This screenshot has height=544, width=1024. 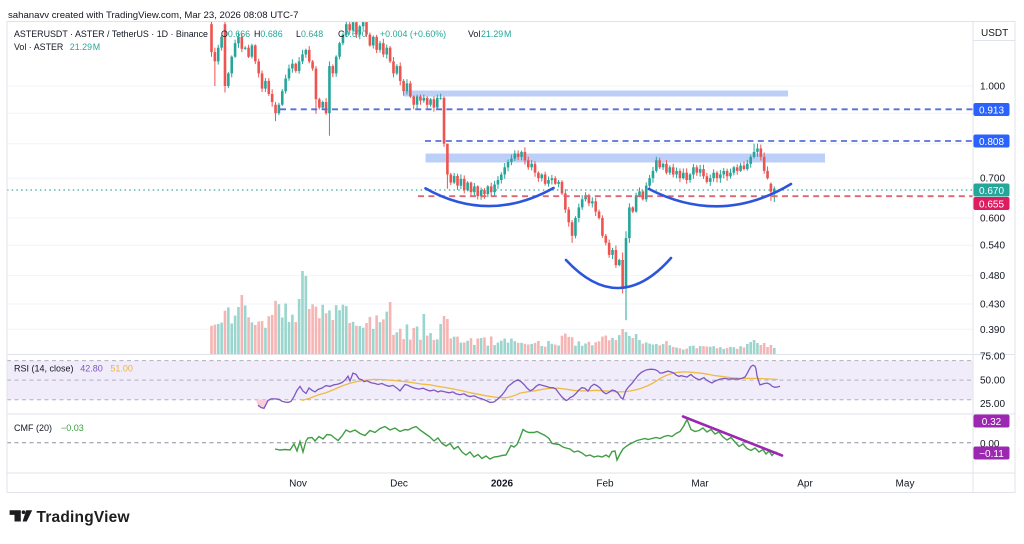 I want to click on svg-text:CMF (20)−0.03: CMF (20) −0.03, so click(x=49, y=428).